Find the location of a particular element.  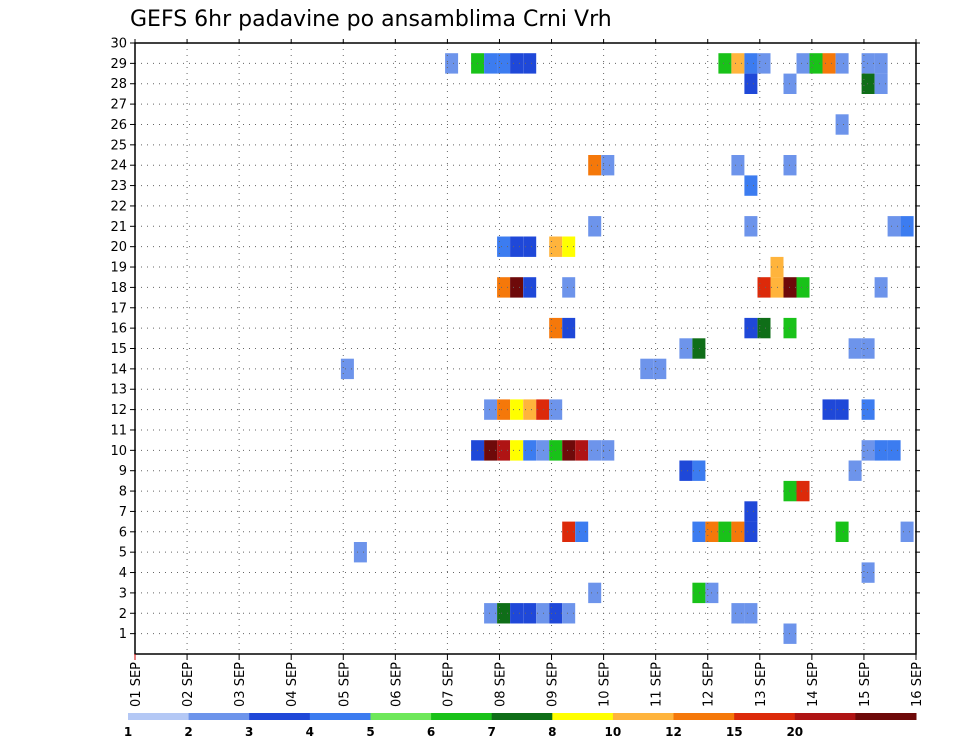

x-tick-label: 01 SEP is located at coordinates (136, 684).